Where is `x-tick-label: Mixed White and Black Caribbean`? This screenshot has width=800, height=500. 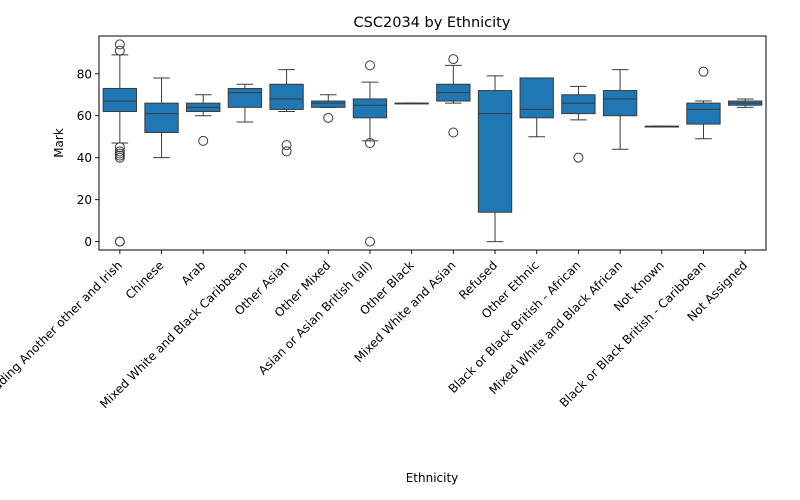
x-tick-label: Mixed White and Black Caribbean is located at coordinates (173, 334).